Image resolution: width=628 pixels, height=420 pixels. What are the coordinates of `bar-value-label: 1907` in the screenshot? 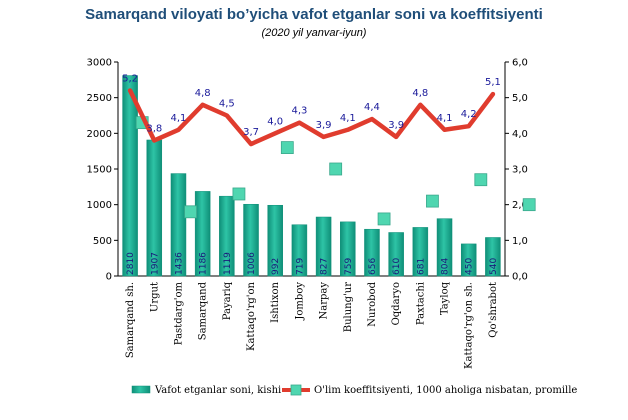 It's located at (155, 263).